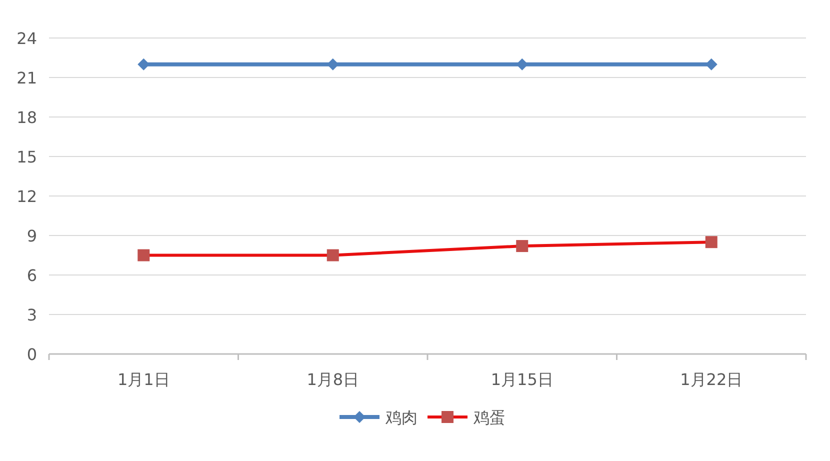 This screenshot has height=461, width=830. What do you see at coordinates (31, 315) in the screenshot?
I see `y-tick-label: 3` at bounding box center [31, 315].